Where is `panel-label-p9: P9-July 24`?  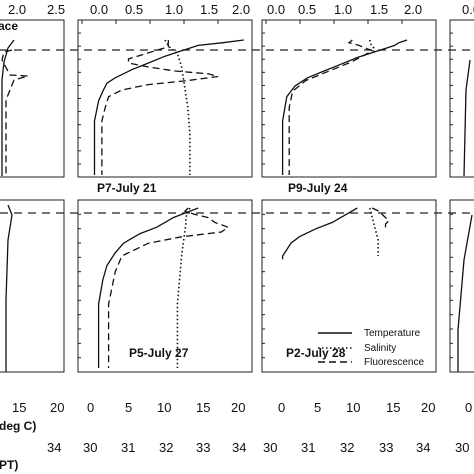
panel-label-p9: P9-July 24 is located at coordinates (318, 188).